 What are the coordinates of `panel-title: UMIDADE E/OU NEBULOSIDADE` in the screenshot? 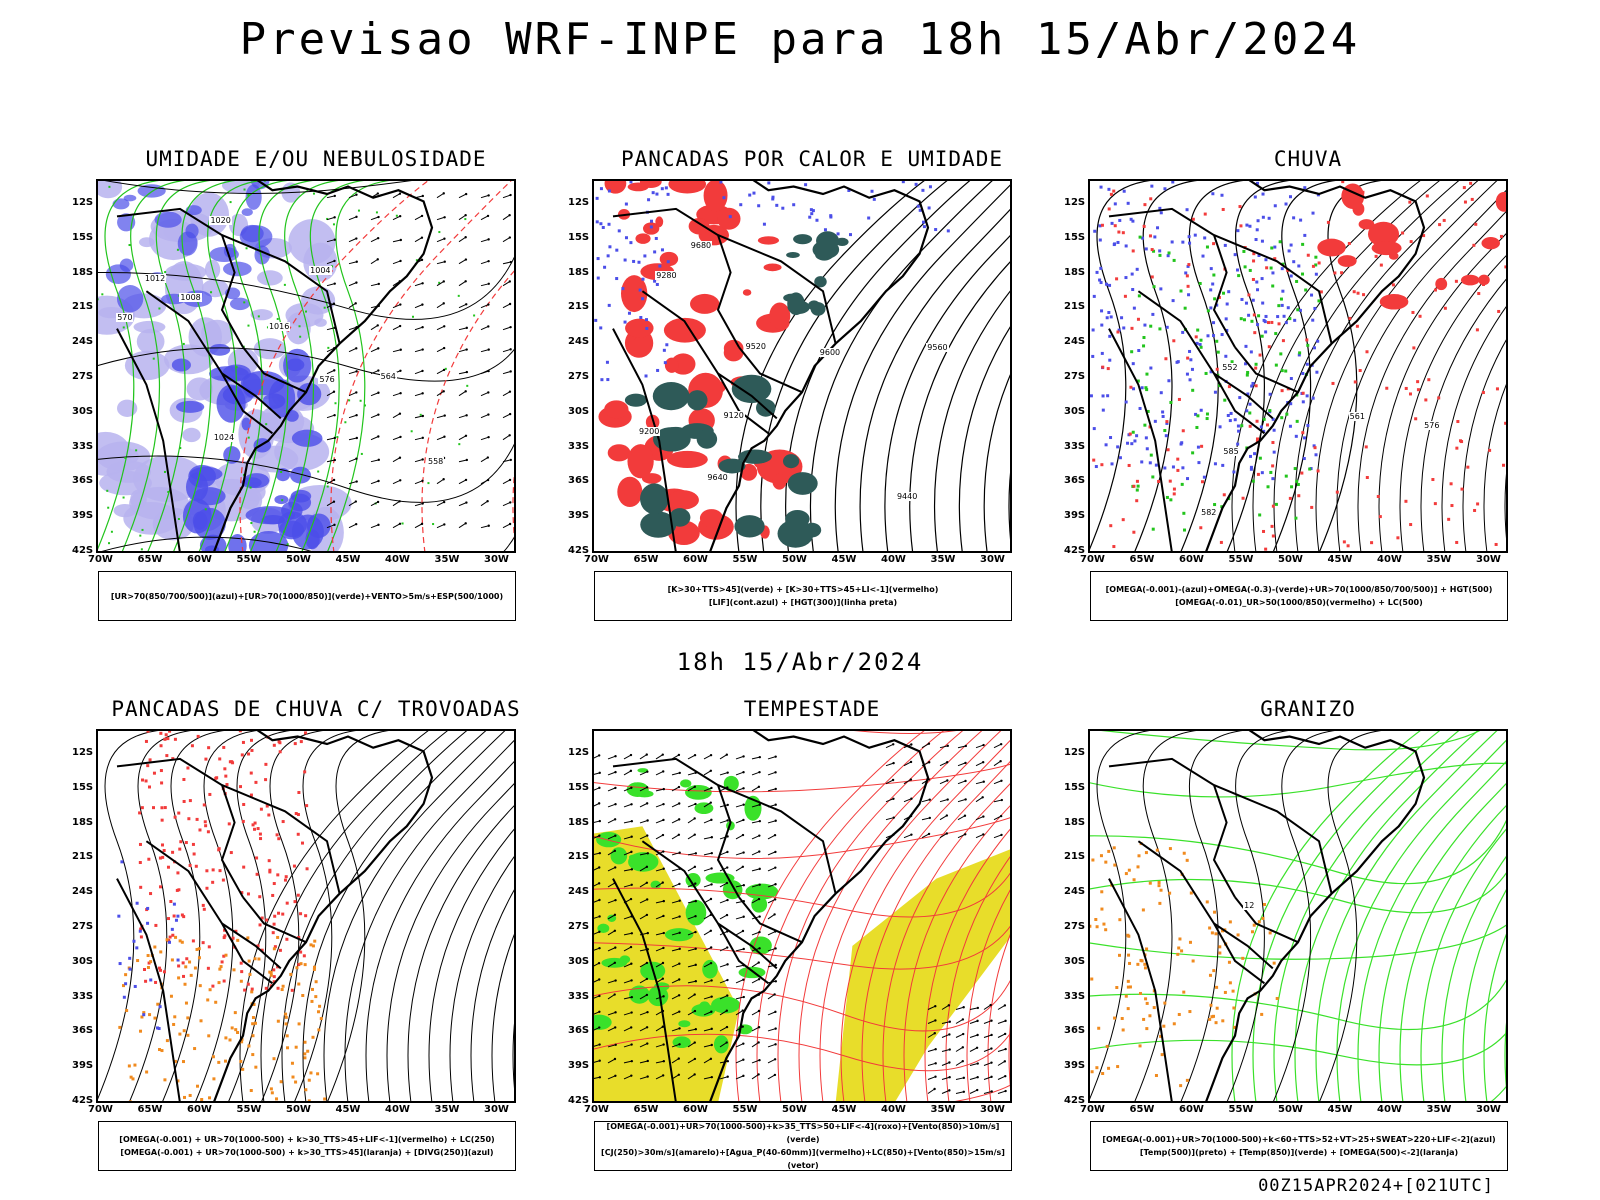 It's located at (316, 159).